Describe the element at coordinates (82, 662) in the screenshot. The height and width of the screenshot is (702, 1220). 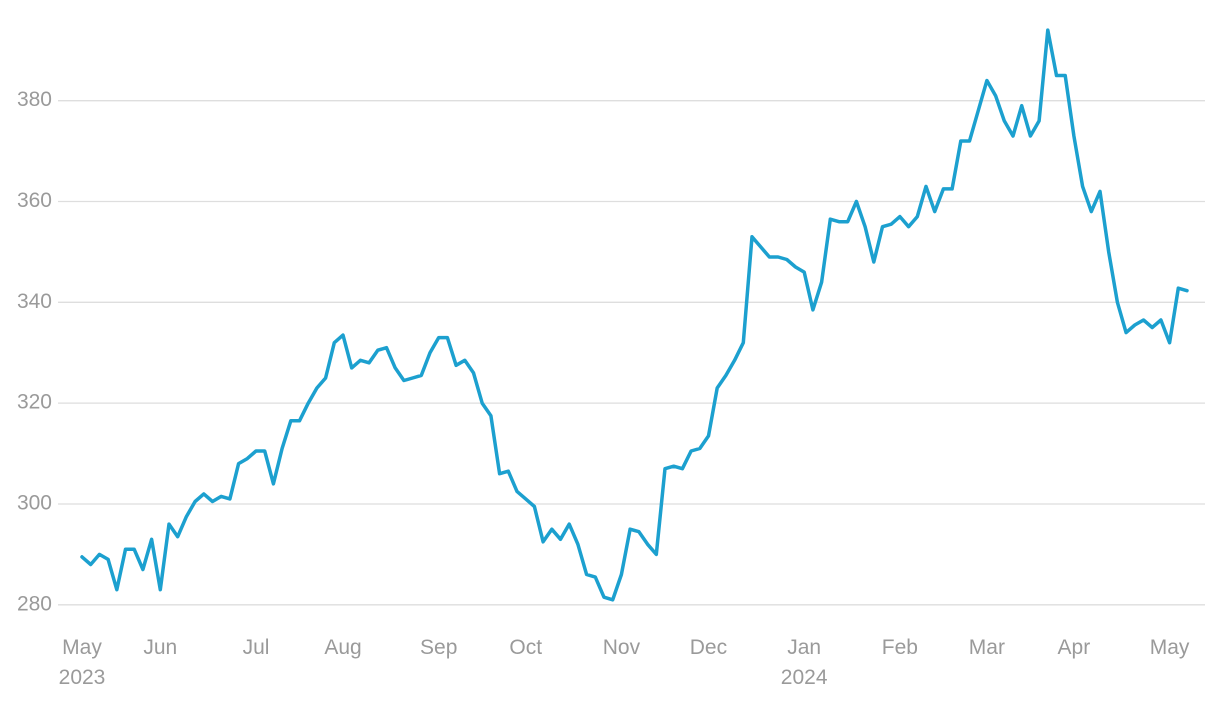
I see `x-tick-label: May 2023` at that location.